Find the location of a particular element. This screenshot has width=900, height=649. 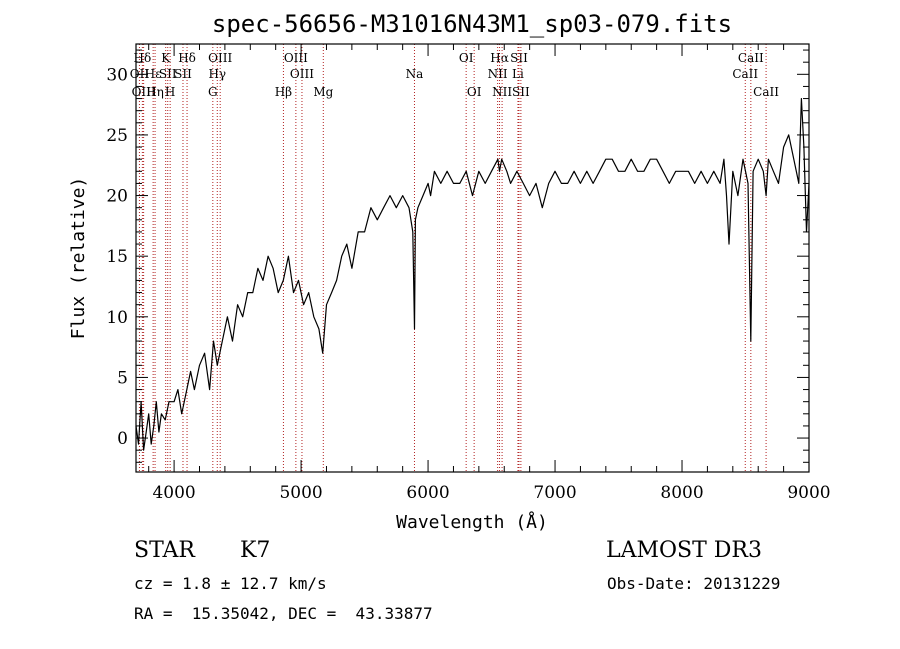

survey-name: LAMOST DR3 is located at coordinates (684, 550).